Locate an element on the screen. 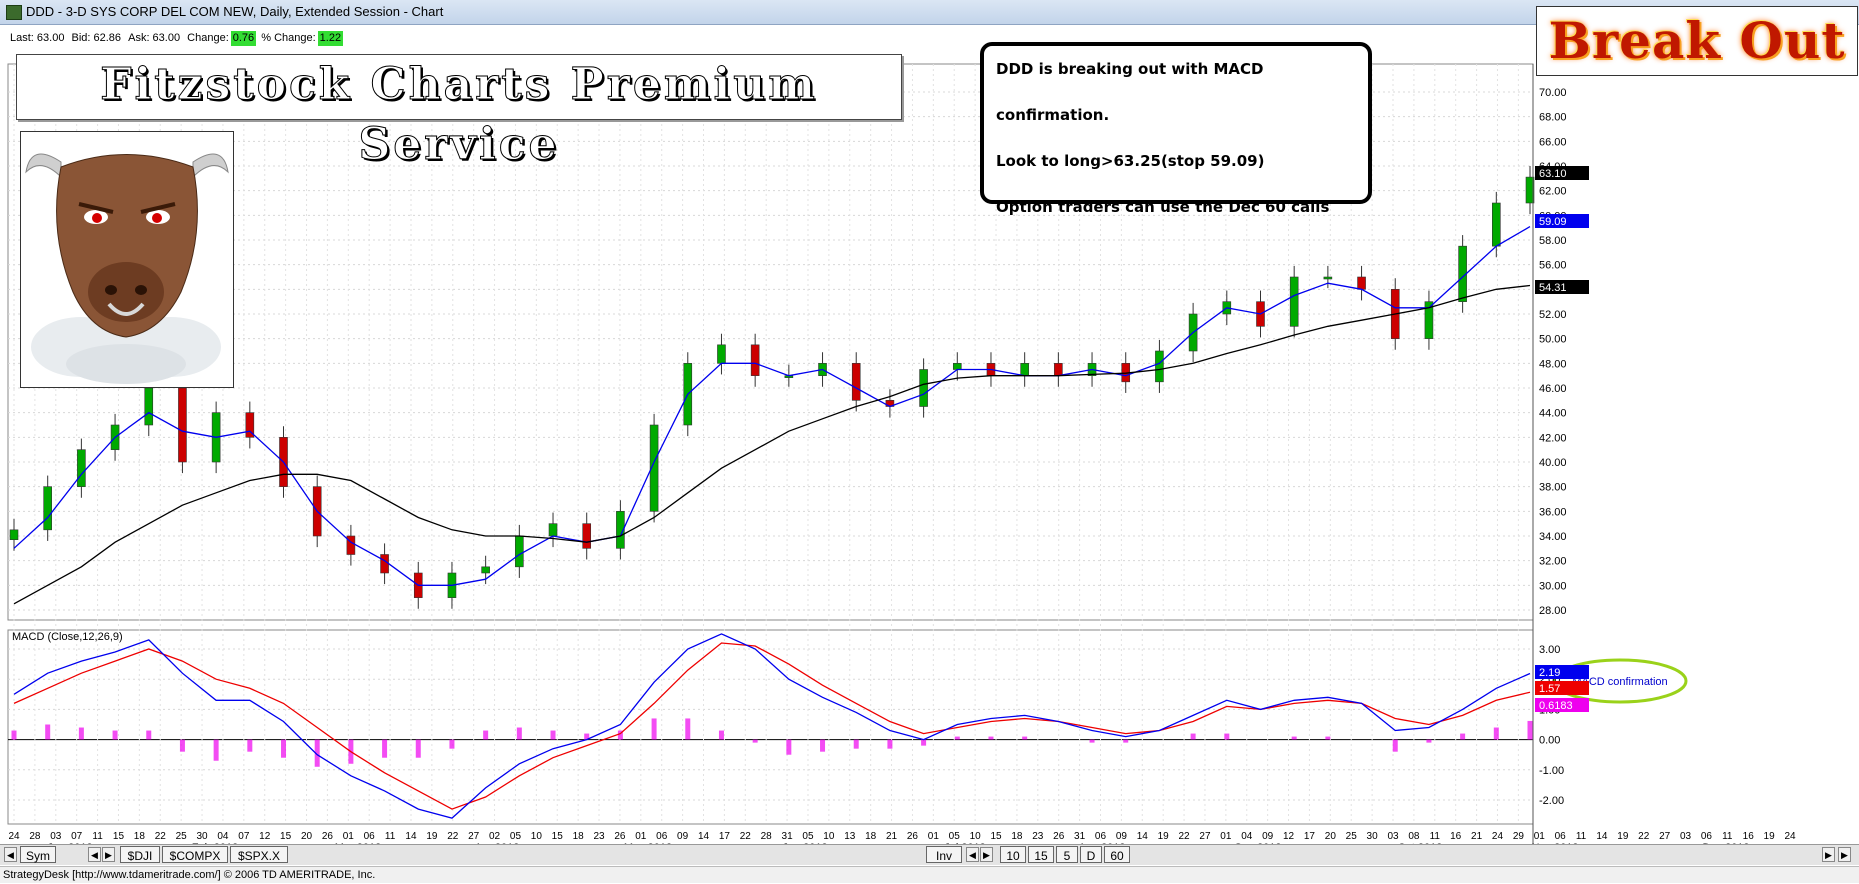  price-tick-label: 68.00 is located at coordinates (1553, 118).